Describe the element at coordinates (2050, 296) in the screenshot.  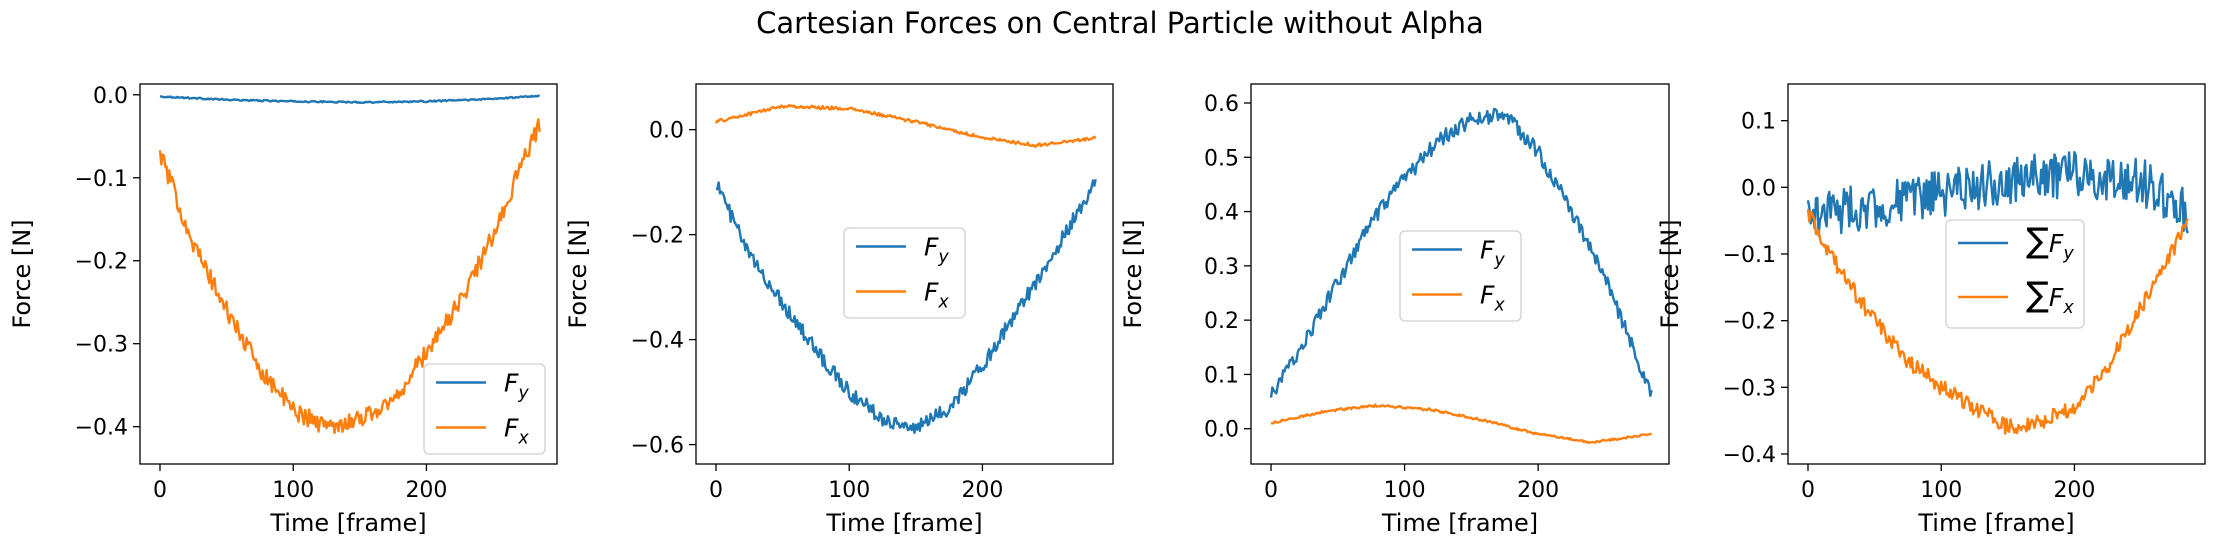
I see `legend-label-fx: ∑Fx` at that location.